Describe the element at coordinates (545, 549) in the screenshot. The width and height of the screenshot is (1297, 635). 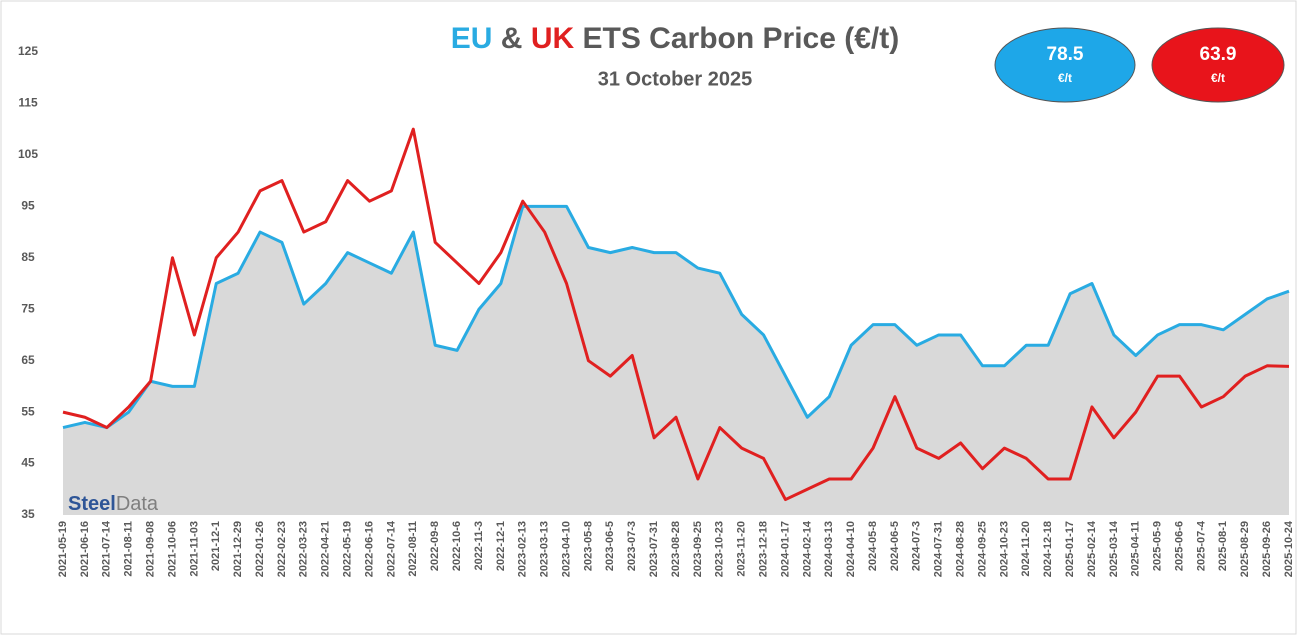
I see `x-tick-label: 2023-03-13` at that location.